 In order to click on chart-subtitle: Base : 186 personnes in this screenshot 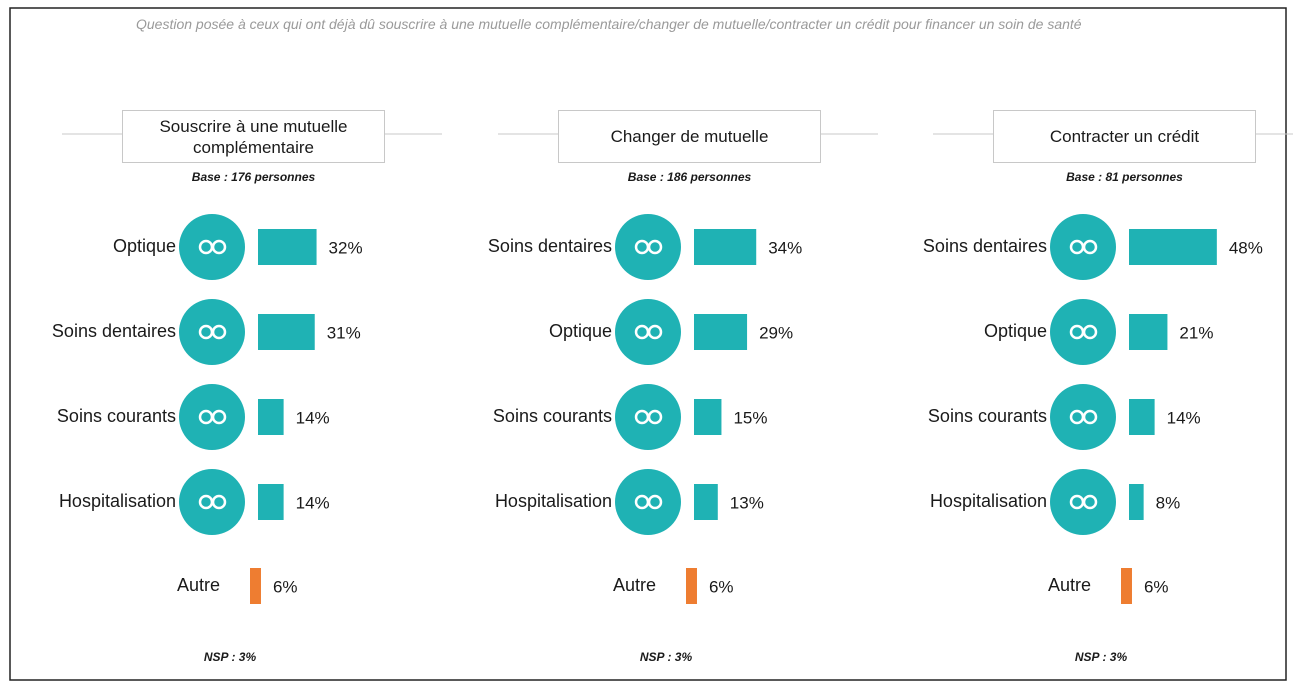, I will do `click(690, 177)`.